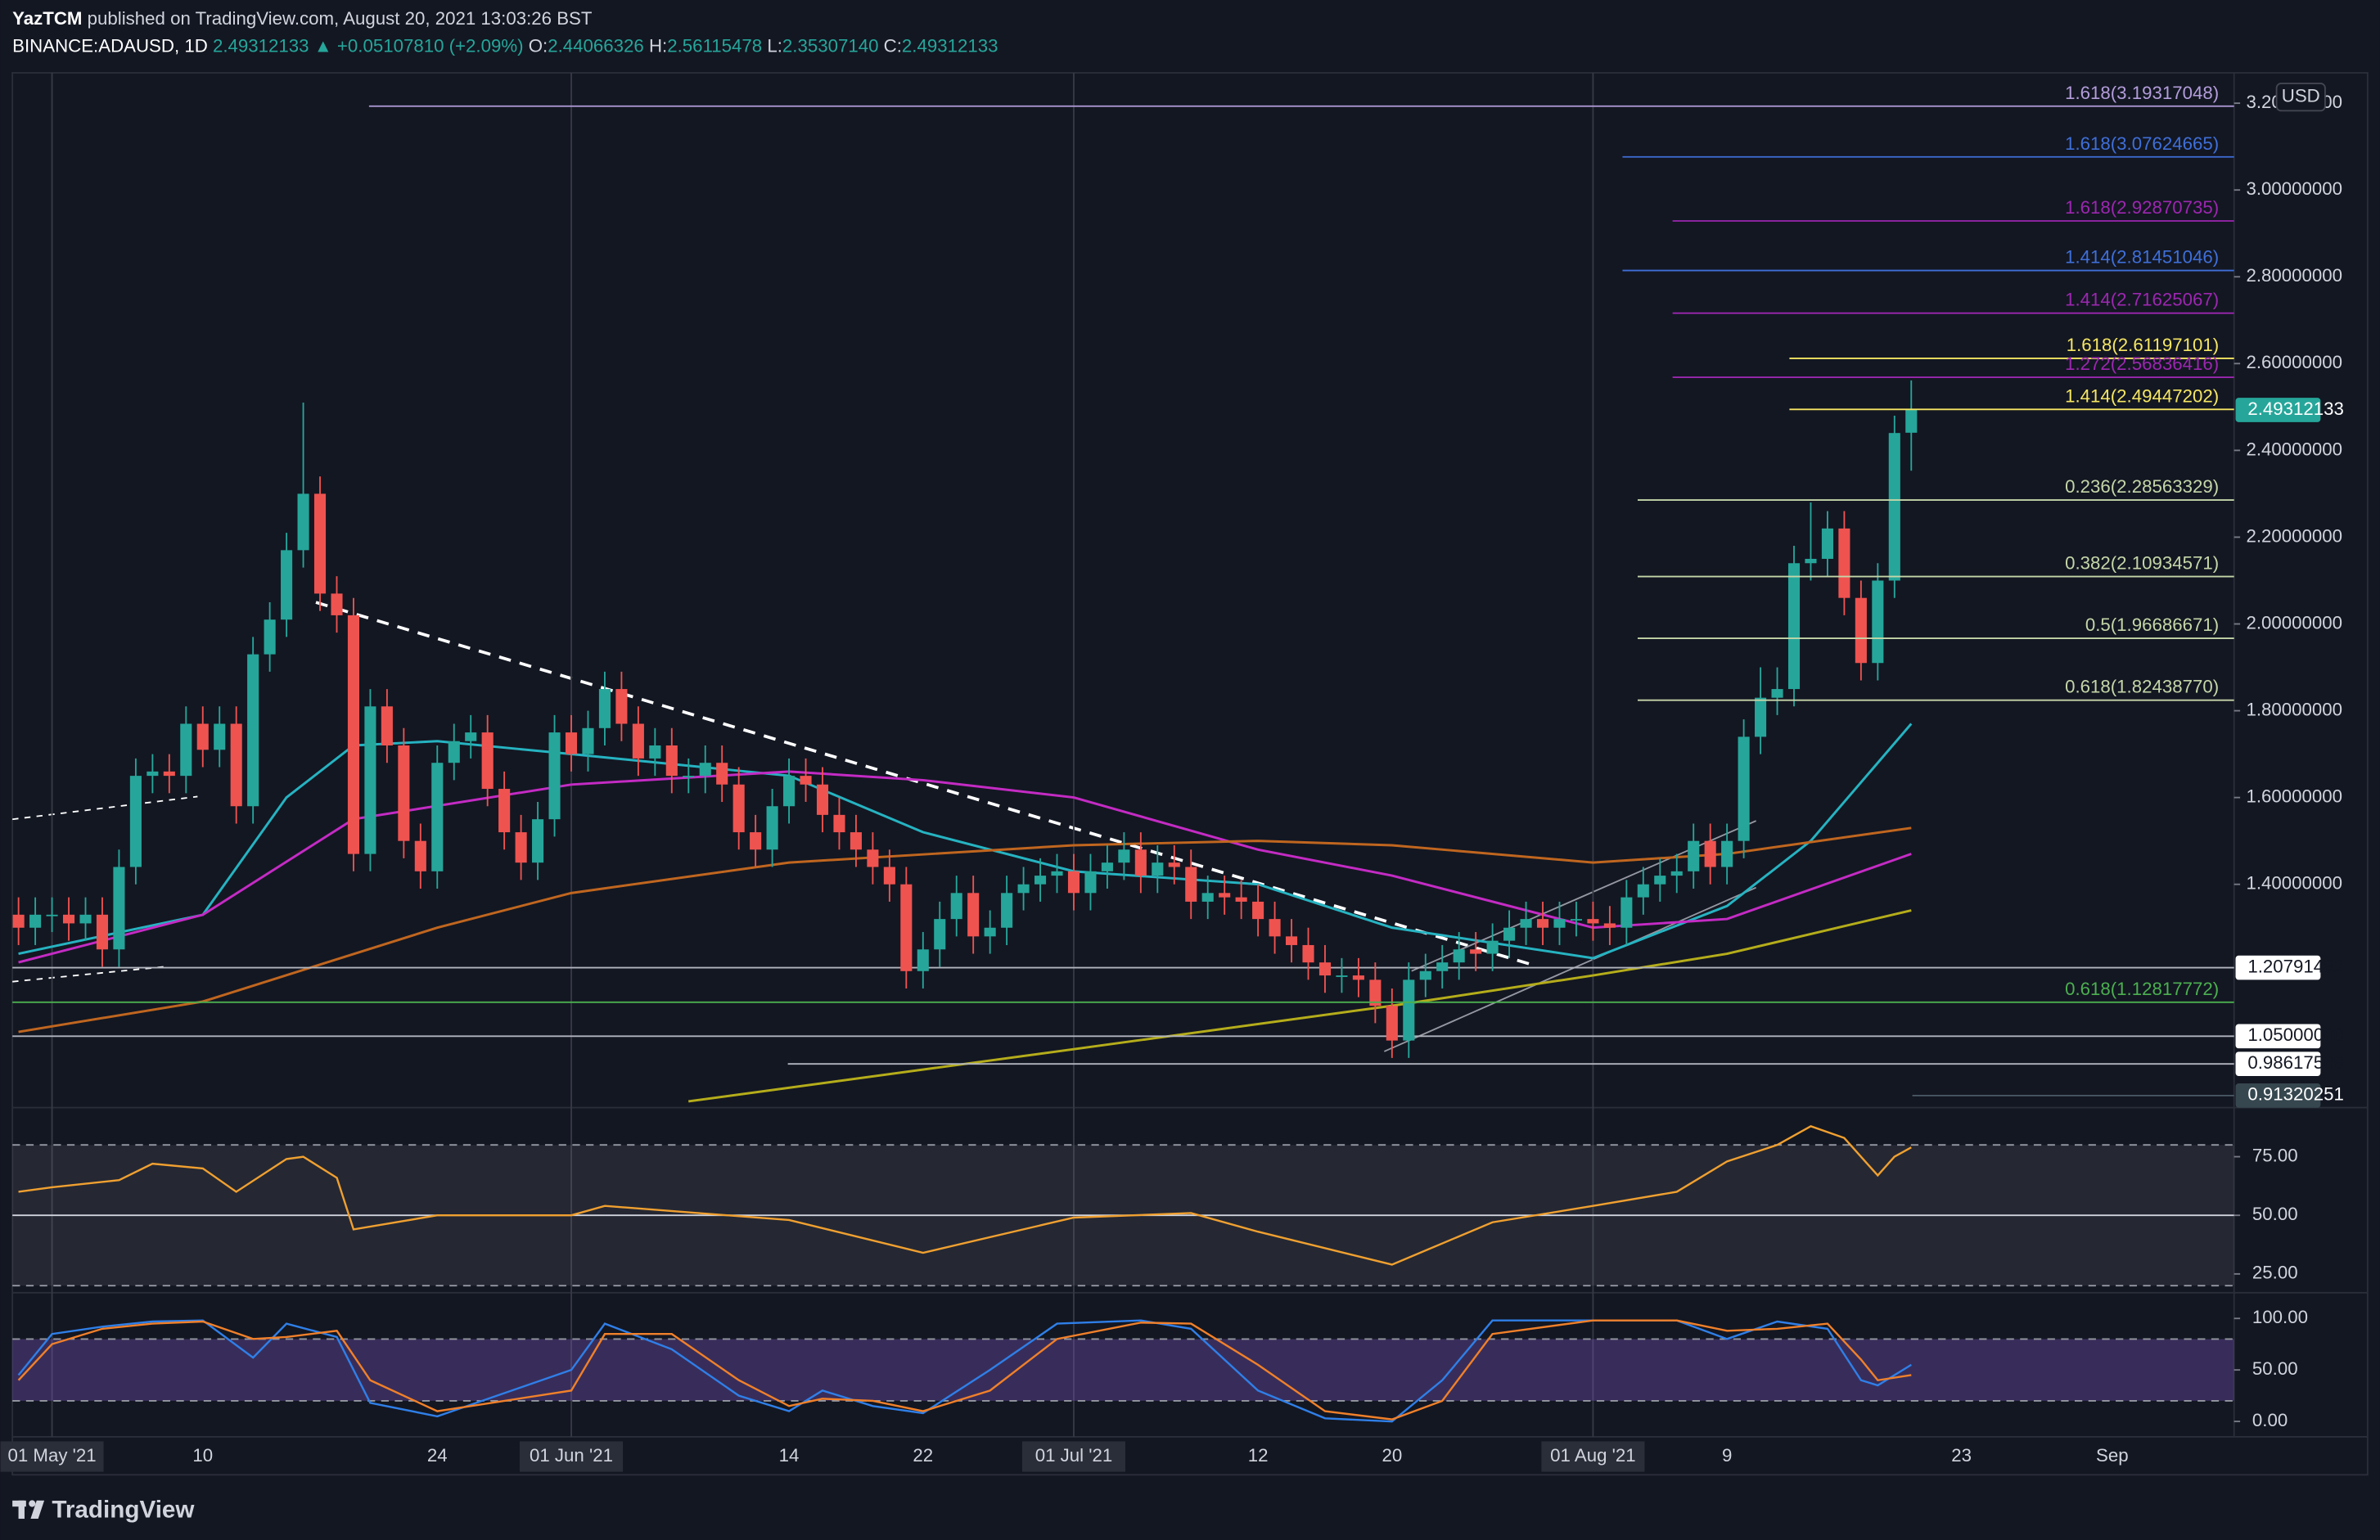 This screenshot has height=1540, width=2380. Describe the element at coordinates (2295, 1034) in the screenshot. I see `price-tag-label: 1.05000000` at that location.